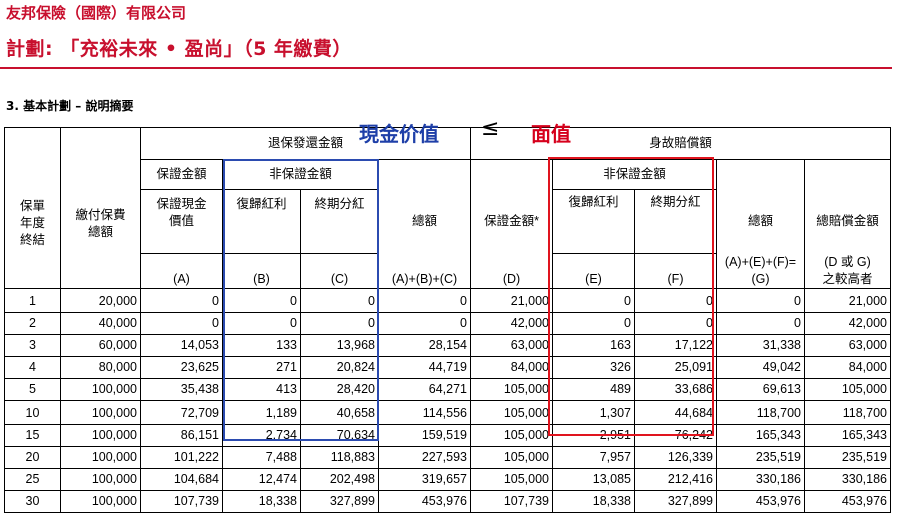  I want to click on cell-terminal: 202,498, so click(339, 479).